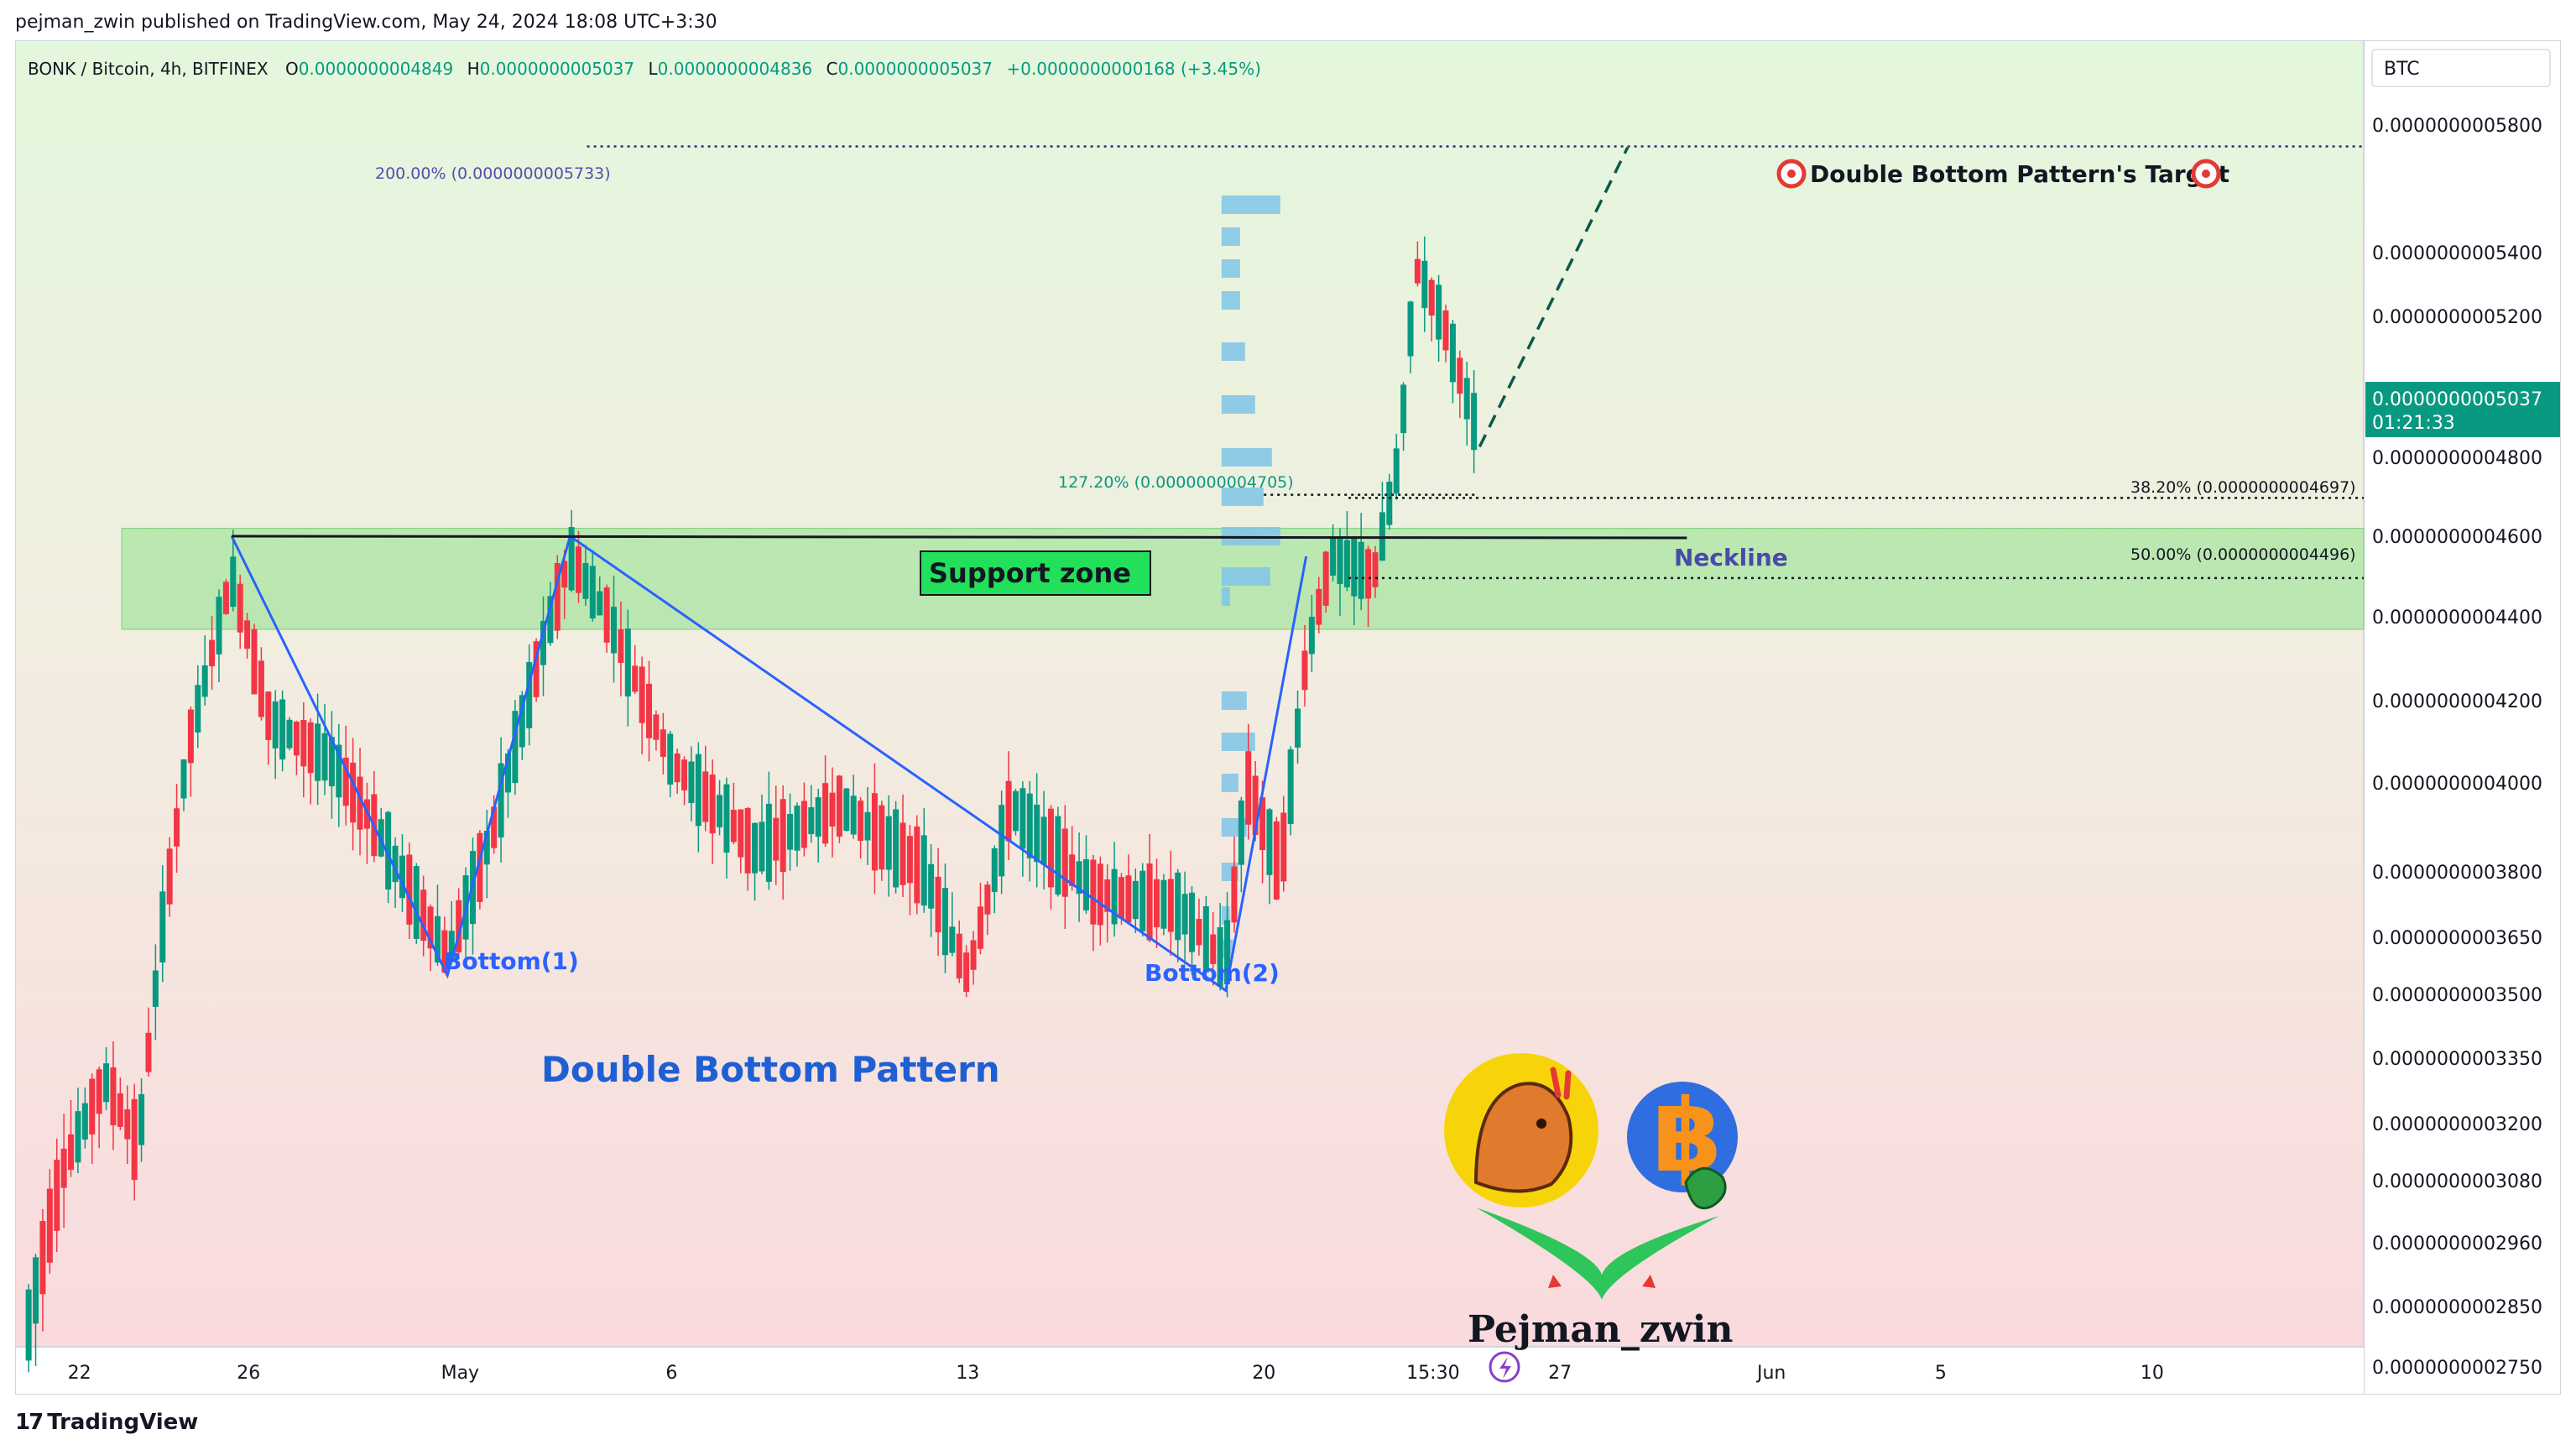 Image resolution: width=2576 pixels, height=1450 pixels. I want to click on tradingview-logo: 17 TradingView, so click(106, 1422).